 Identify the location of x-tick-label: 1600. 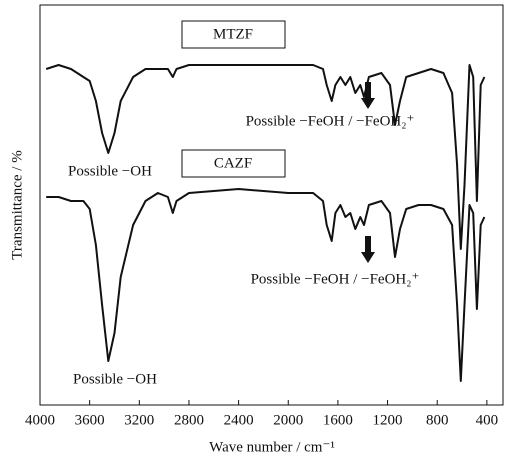
(338, 420).